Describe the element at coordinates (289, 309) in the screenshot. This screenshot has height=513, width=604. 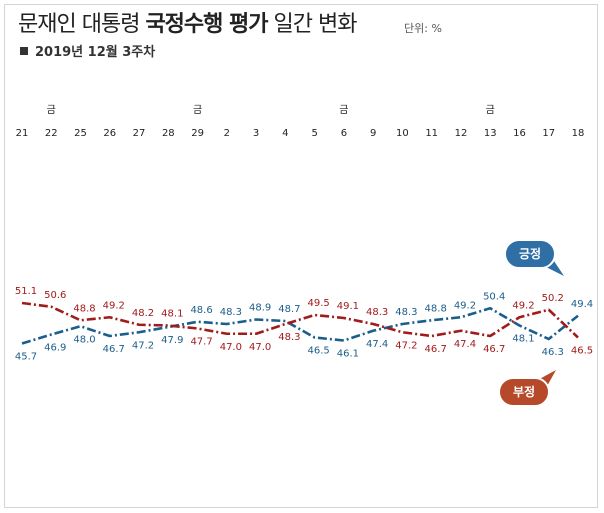
I see `data-label-positive: 48.7` at that location.